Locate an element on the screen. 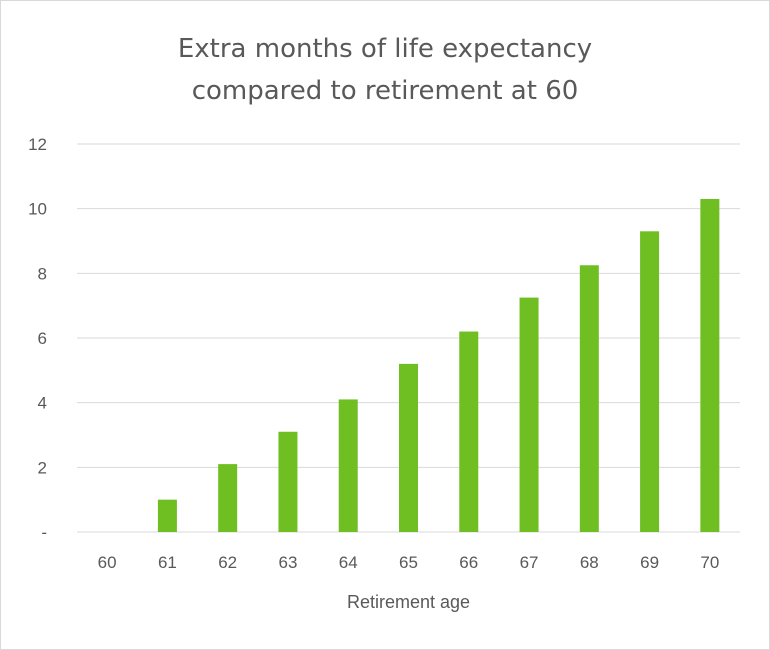  x-tick-label: 60 is located at coordinates (107, 562).